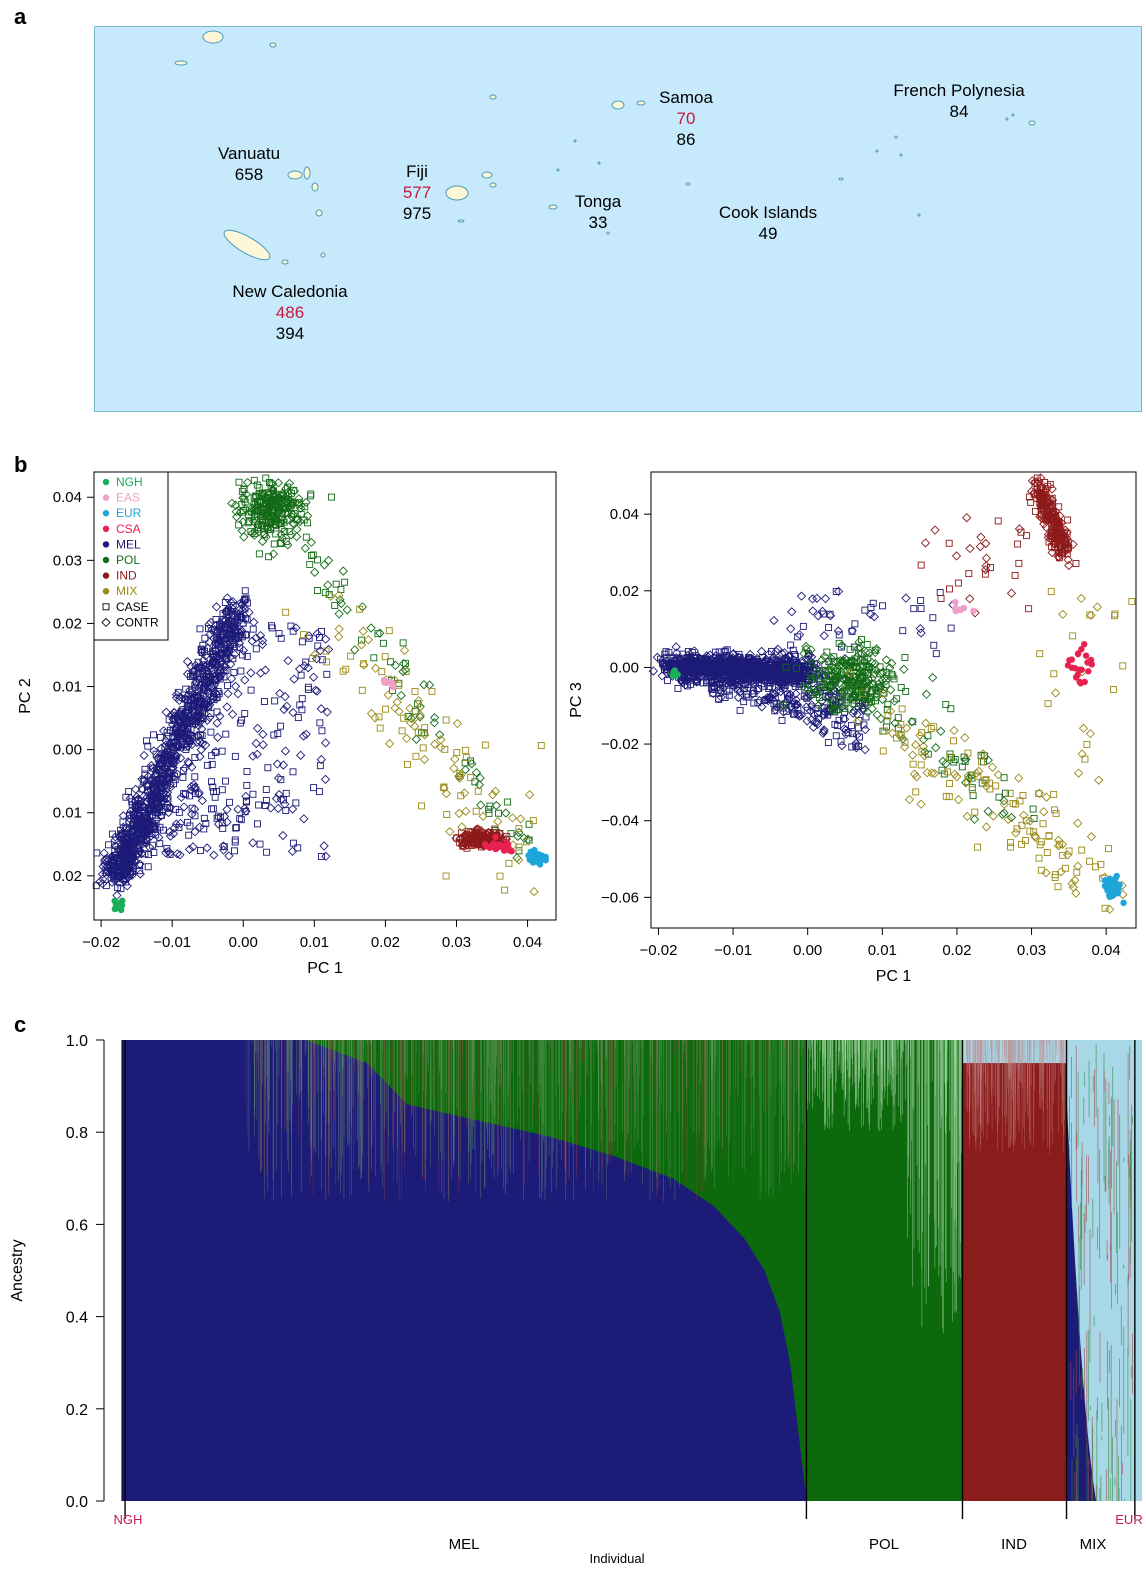  Describe the element at coordinates (67, 623) in the screenshot. I see `y-tick-label: 0.02` at that location.